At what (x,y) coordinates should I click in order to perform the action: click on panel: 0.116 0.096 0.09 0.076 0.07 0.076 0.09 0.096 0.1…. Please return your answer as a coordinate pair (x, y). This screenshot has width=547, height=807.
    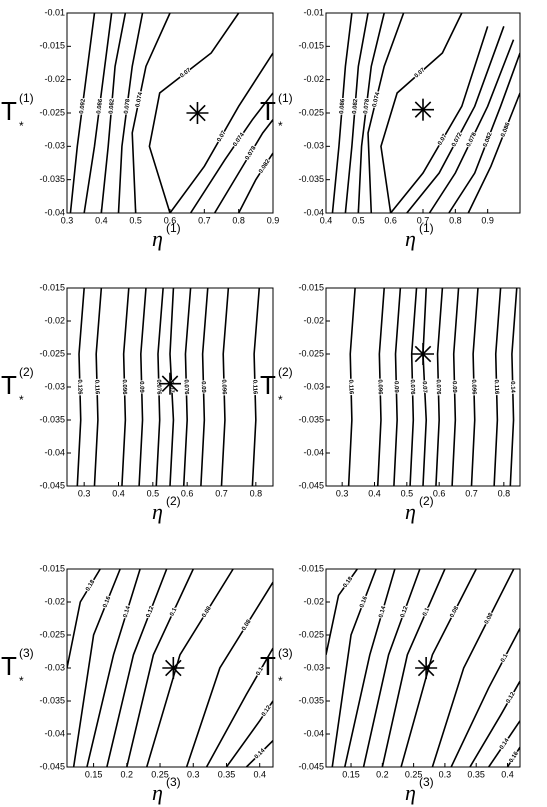
    Looking at the image, I should click on (390, 403).